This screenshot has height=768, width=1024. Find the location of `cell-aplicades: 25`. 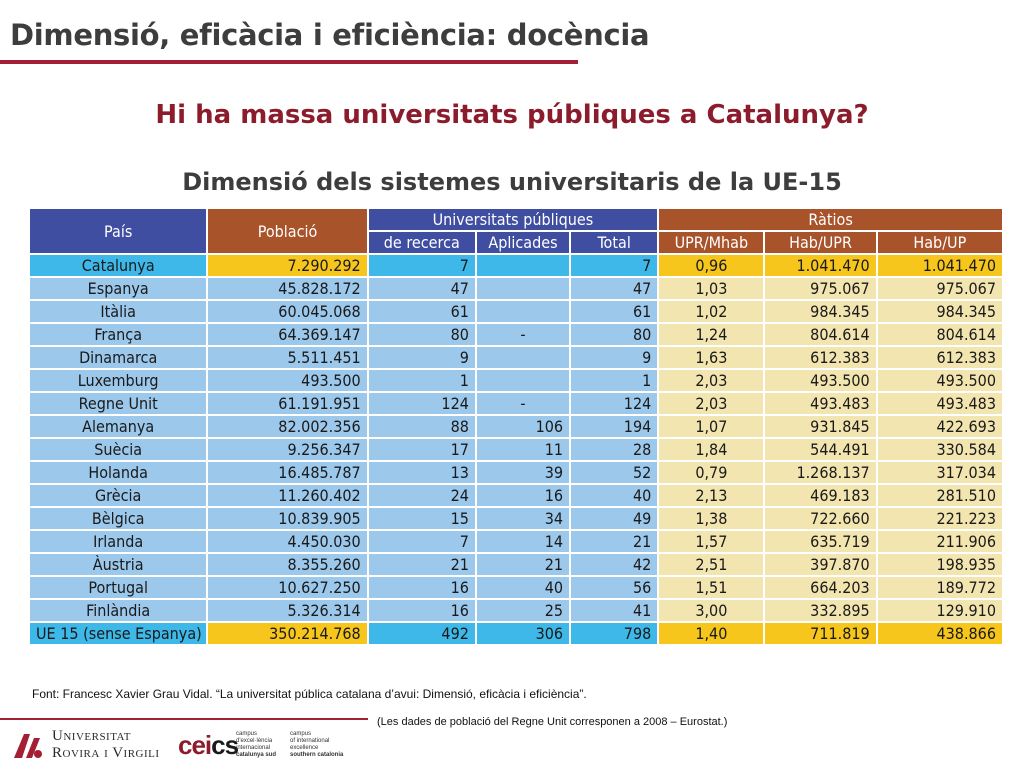

cell-aplicades: 25 is located at coordinates (523, 610).